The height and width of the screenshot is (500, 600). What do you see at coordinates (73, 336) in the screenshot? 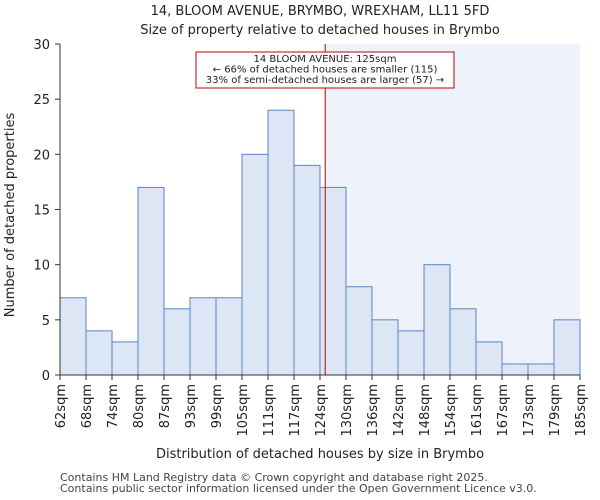
I see `bar-62sqm` at bounding box center [73, 336].